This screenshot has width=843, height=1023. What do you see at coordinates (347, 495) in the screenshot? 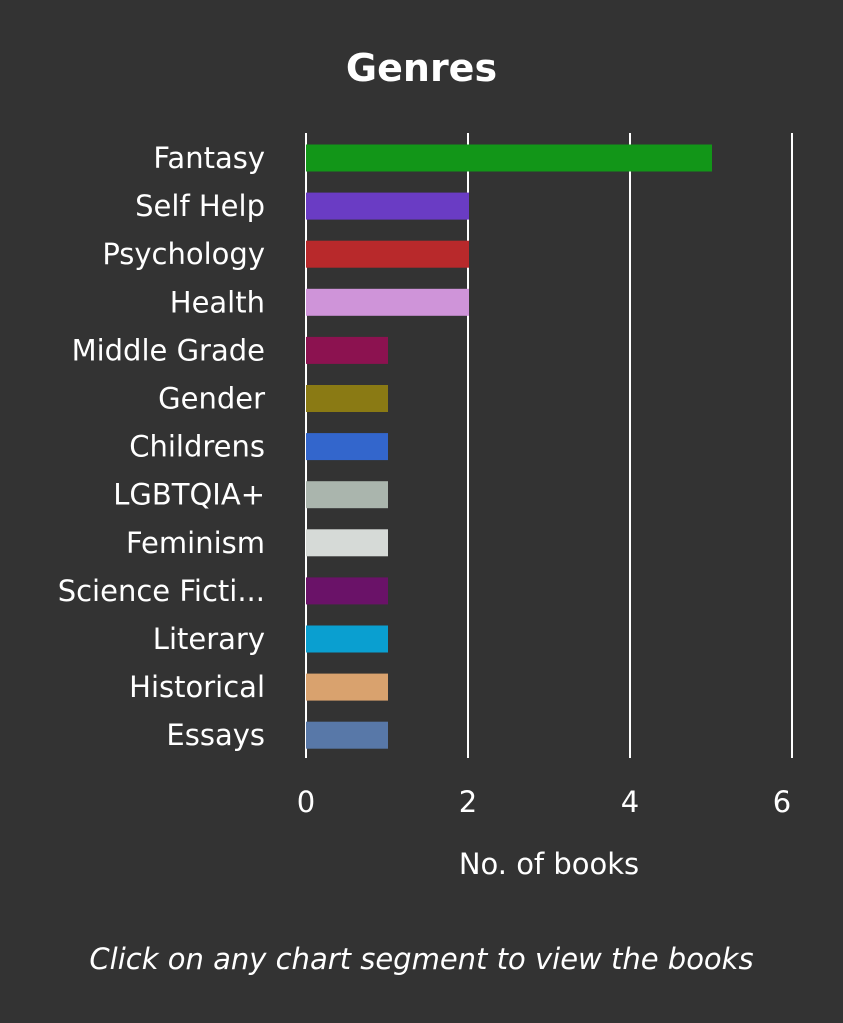
I see `bar-lgbtqia` at bounding box center [347, 495].